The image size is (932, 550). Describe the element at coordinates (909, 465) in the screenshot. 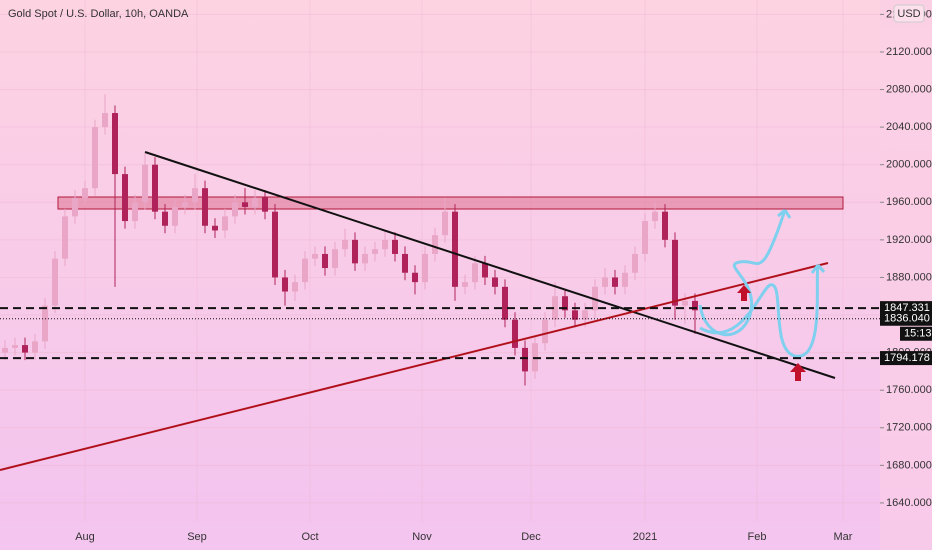

I see `y-tick-label: 1680.000` at that location.